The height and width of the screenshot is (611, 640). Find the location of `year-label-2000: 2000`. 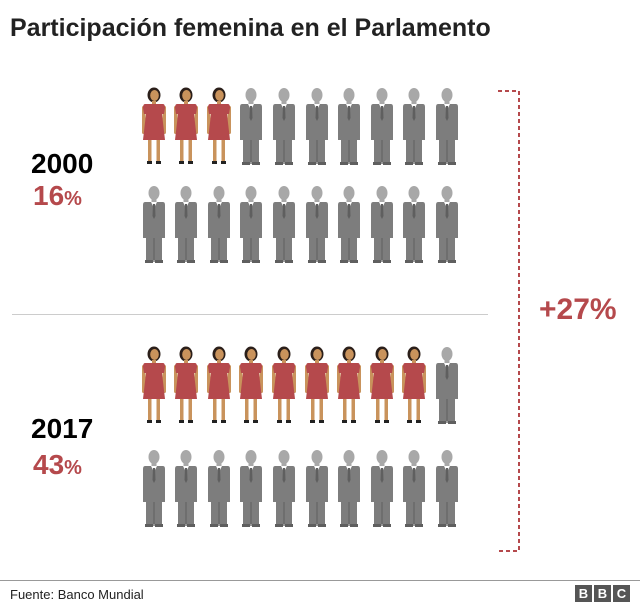

year-label-2000: 2000 is located at coordinates (62, 163).